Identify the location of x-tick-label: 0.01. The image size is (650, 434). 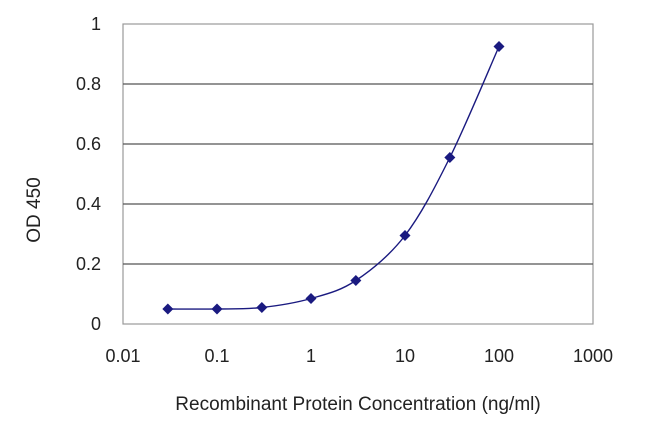
(122, 356).